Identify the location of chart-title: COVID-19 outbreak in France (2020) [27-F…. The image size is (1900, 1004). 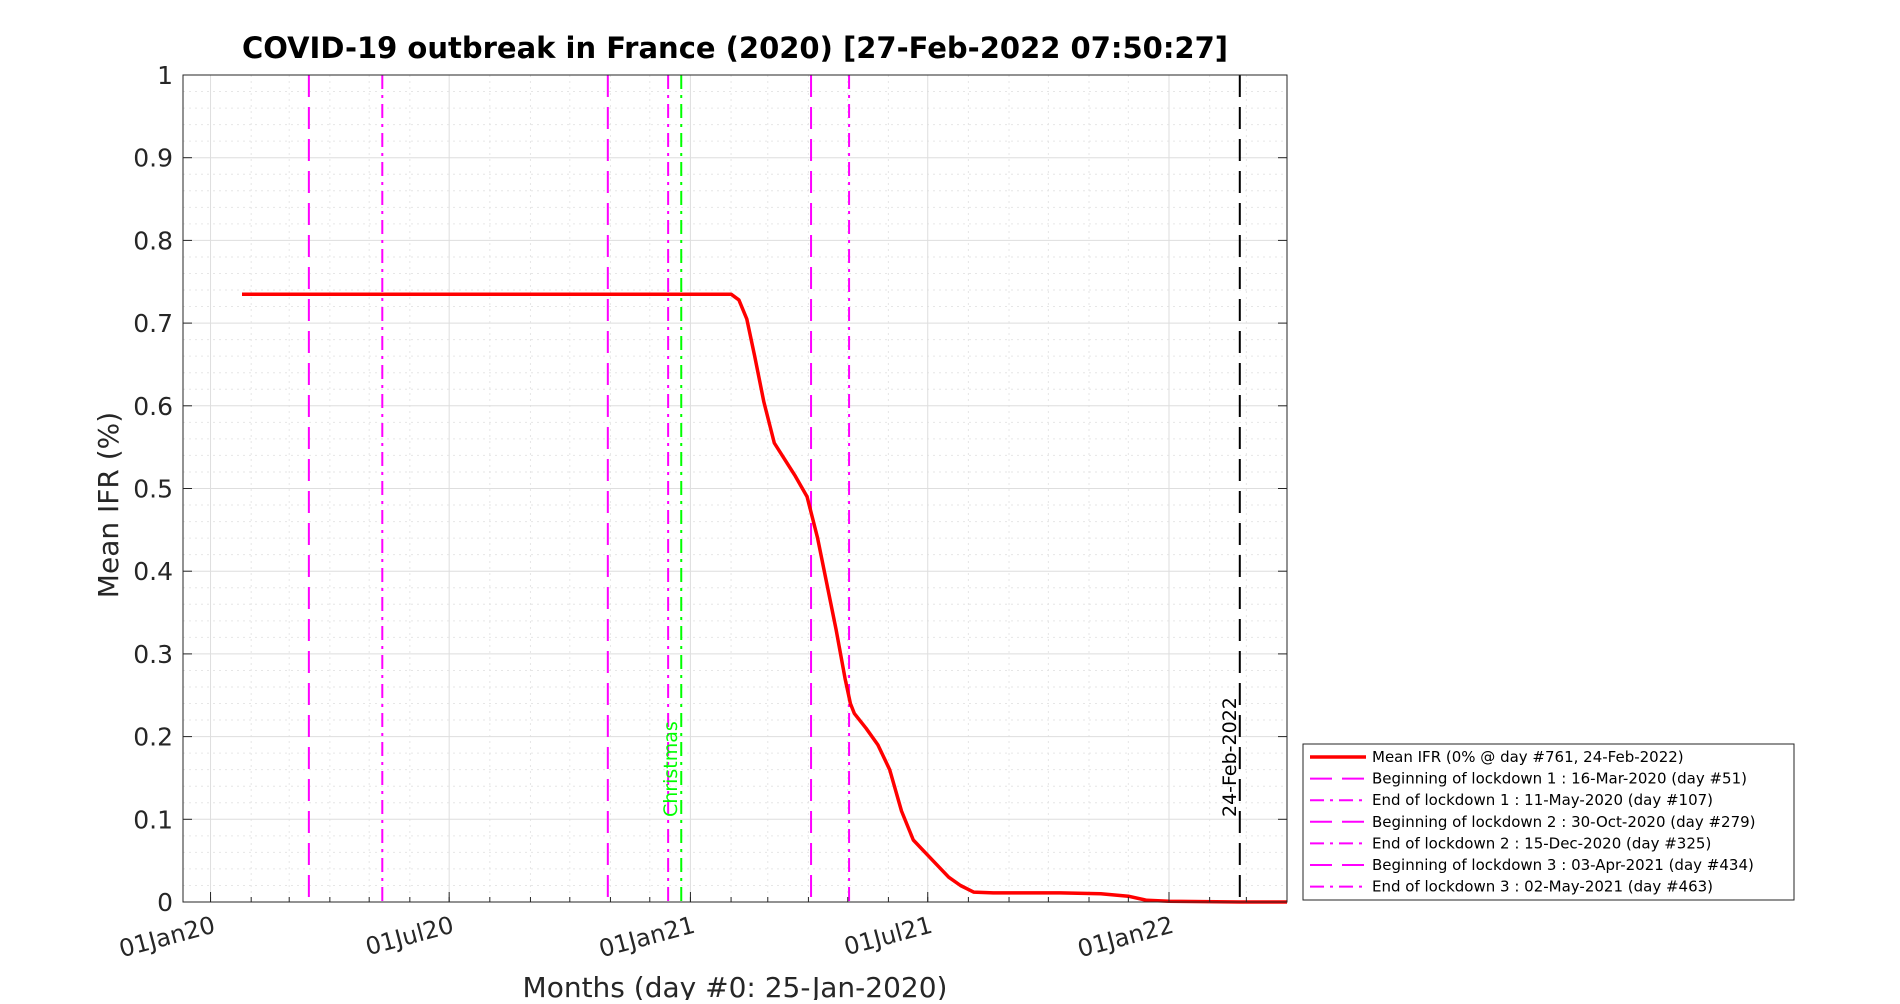
(735, 48).